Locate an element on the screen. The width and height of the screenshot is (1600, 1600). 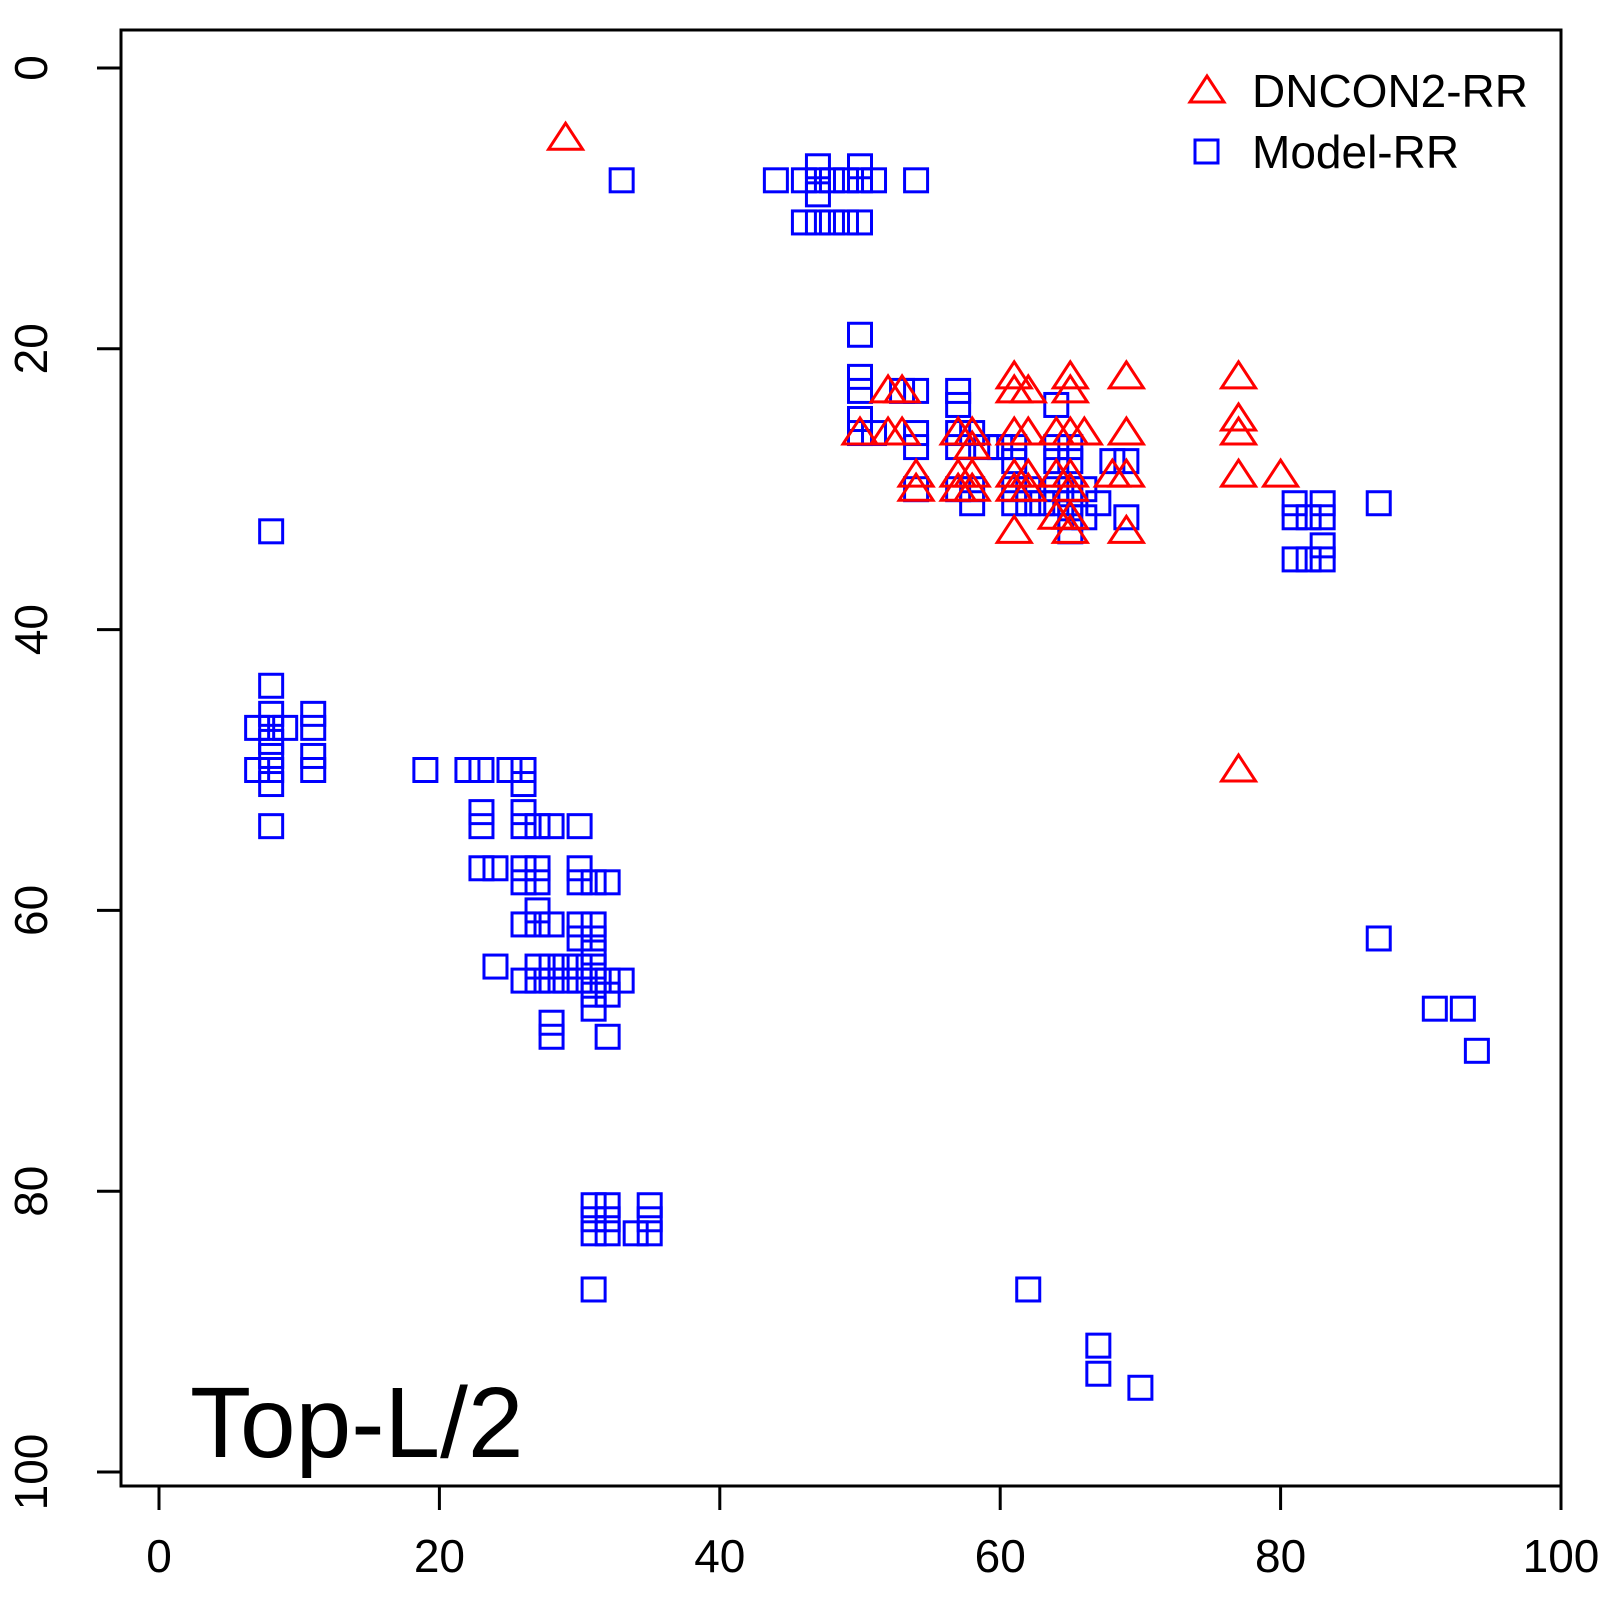
y-tick-label: 80 is located at coordinates (31, 1191).